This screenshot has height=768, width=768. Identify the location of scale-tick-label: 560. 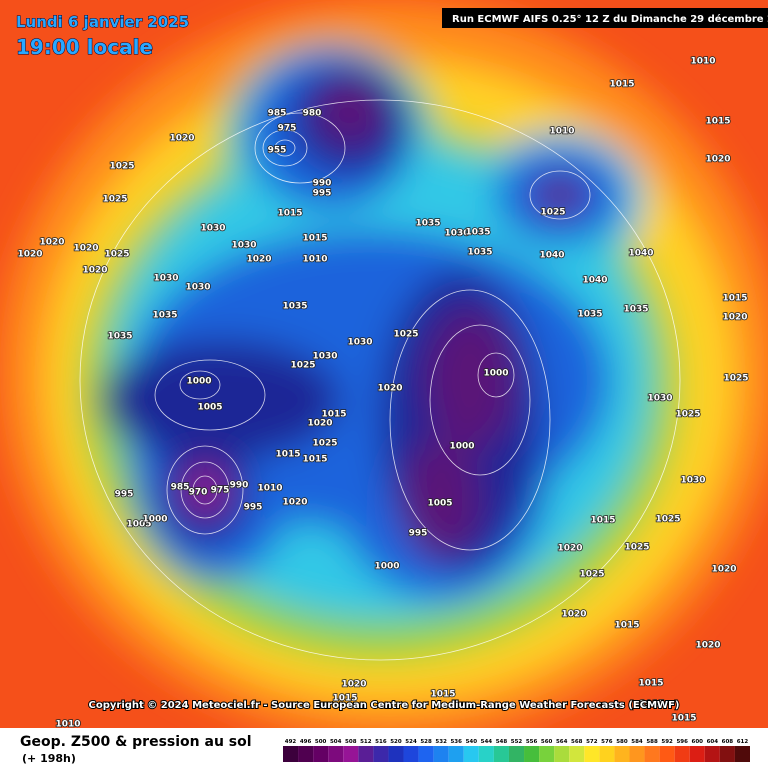
(547, 742).